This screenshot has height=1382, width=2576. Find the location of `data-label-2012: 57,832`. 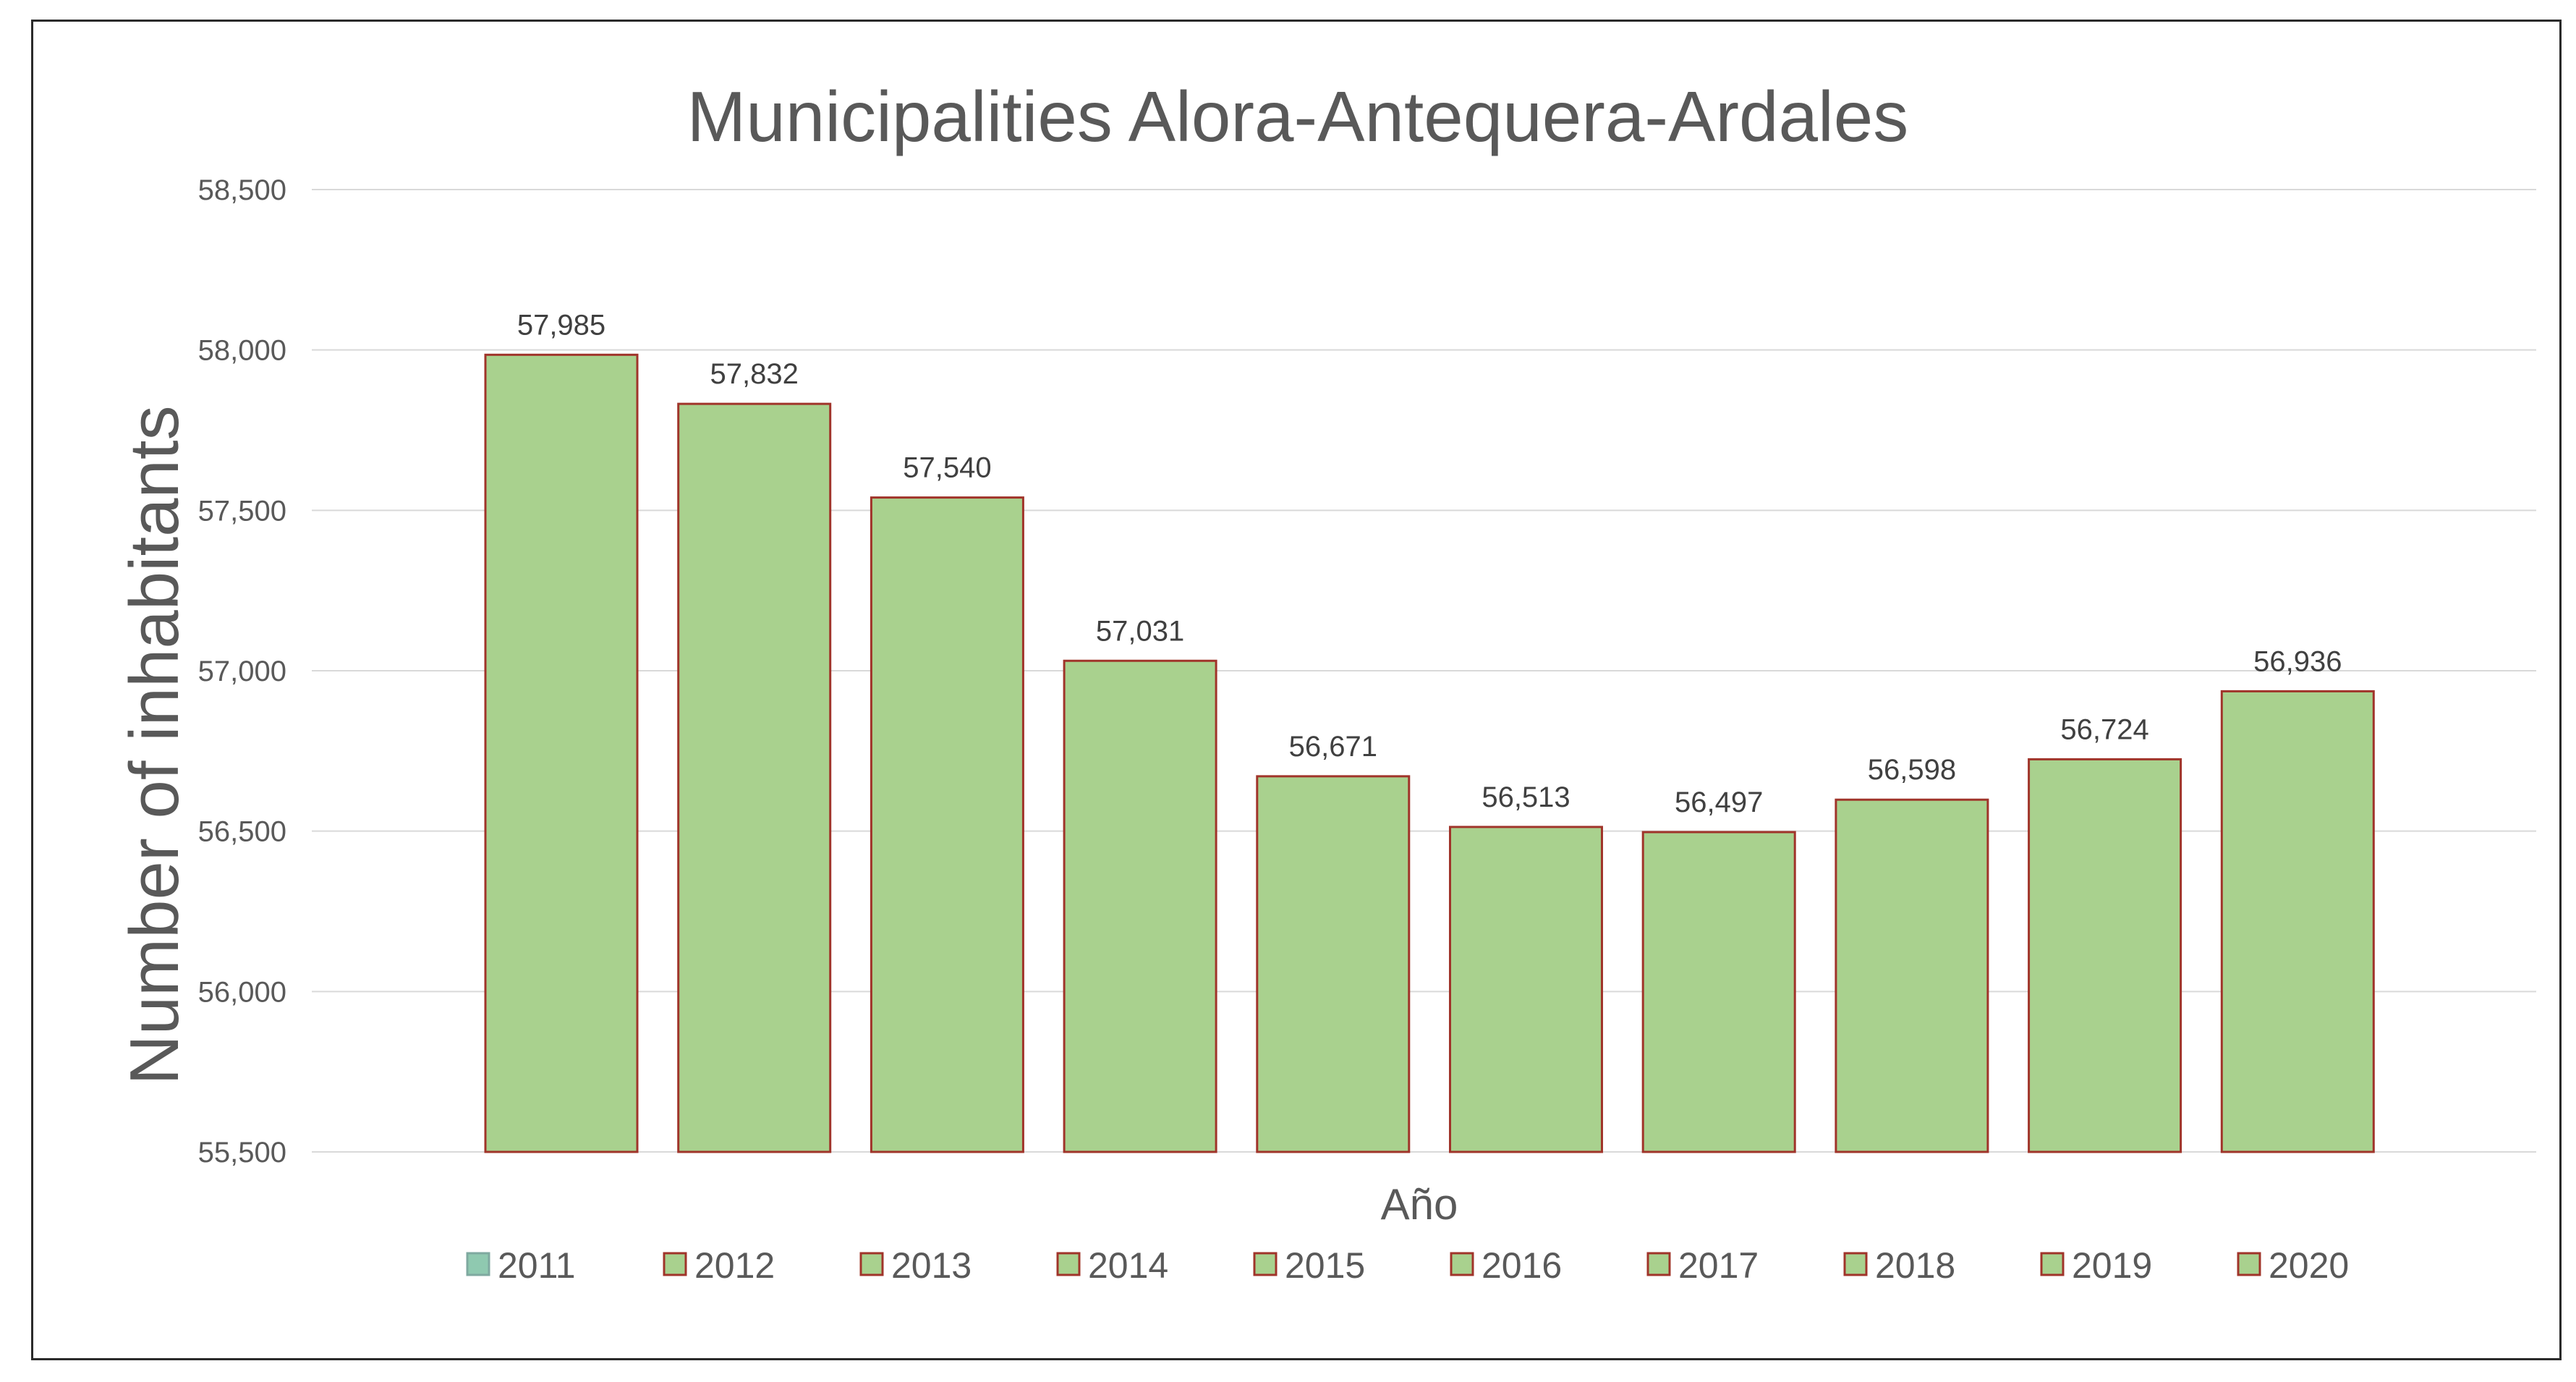

data-label-2012: 57,832 is located at coordinates (754, 374).